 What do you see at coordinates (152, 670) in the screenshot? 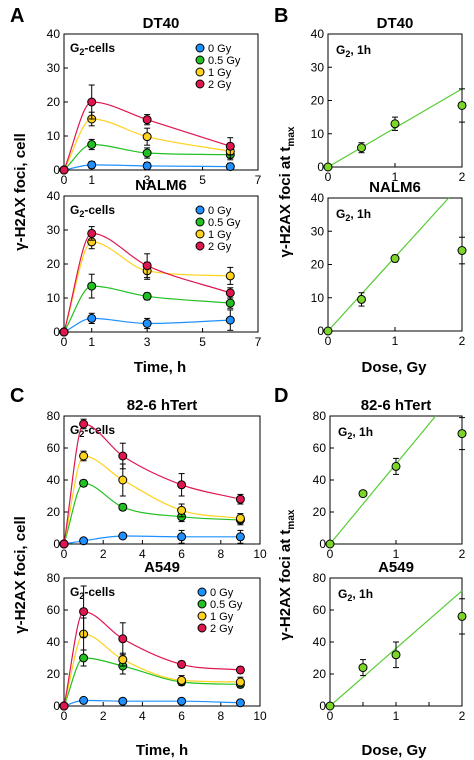
I see `series-line-1-gy` at bounding box center [152, 670].